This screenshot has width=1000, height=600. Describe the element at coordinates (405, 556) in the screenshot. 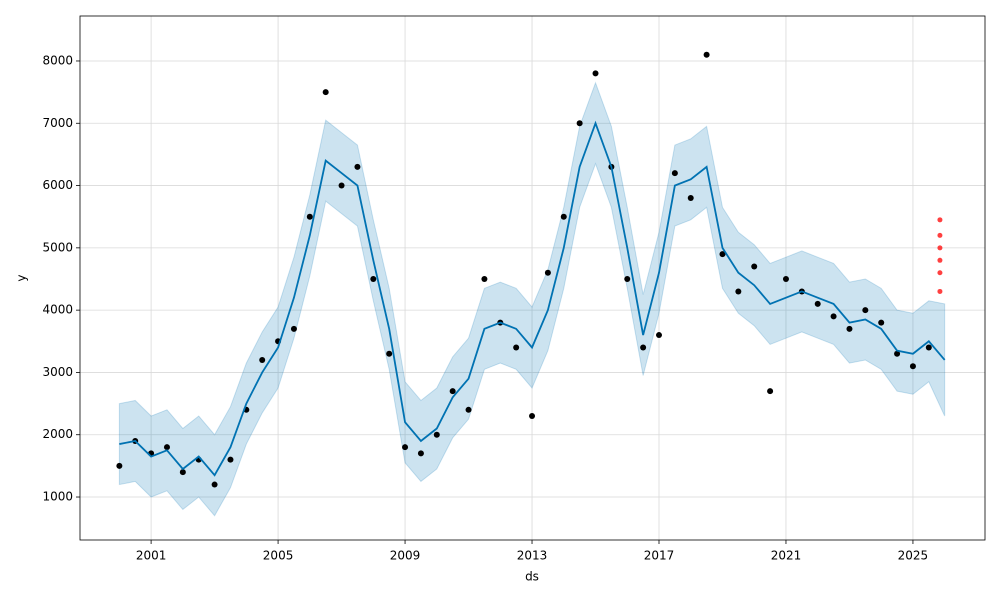

I see `x-tick-label: 2009` at that location.